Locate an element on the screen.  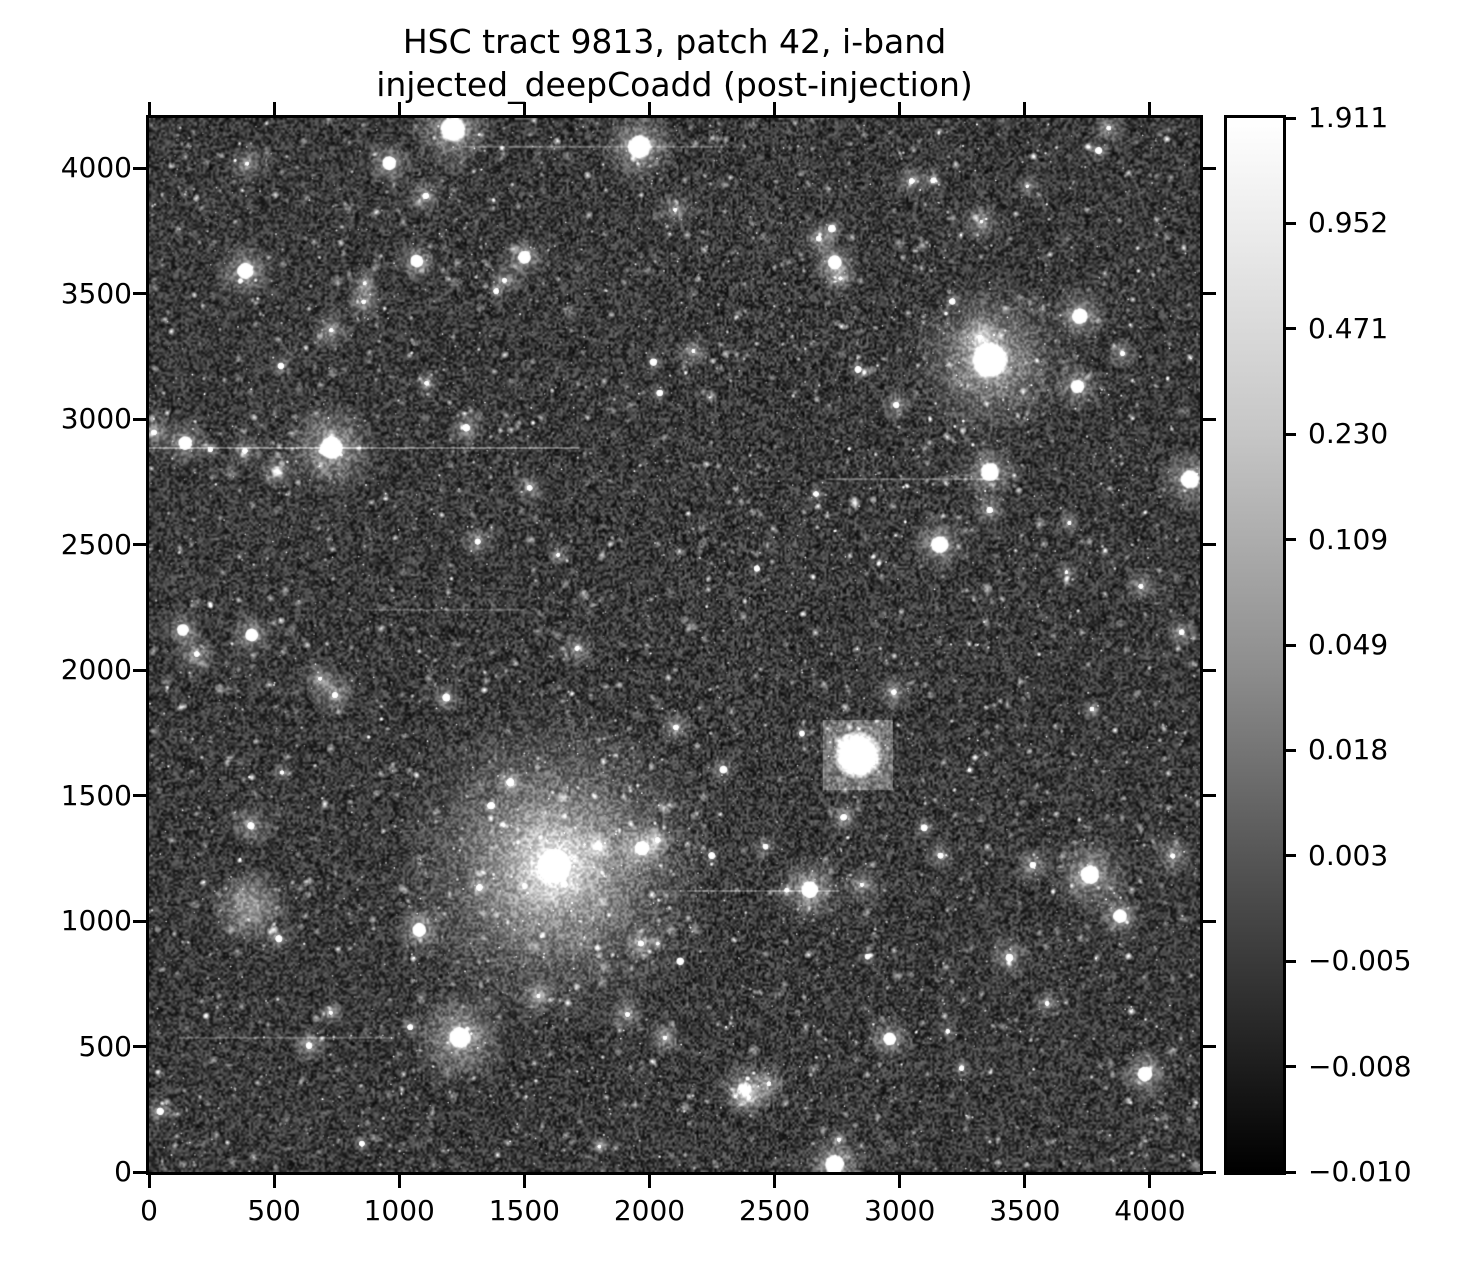
x-tick-label: 2500 is located at coordinates (774, 1210).